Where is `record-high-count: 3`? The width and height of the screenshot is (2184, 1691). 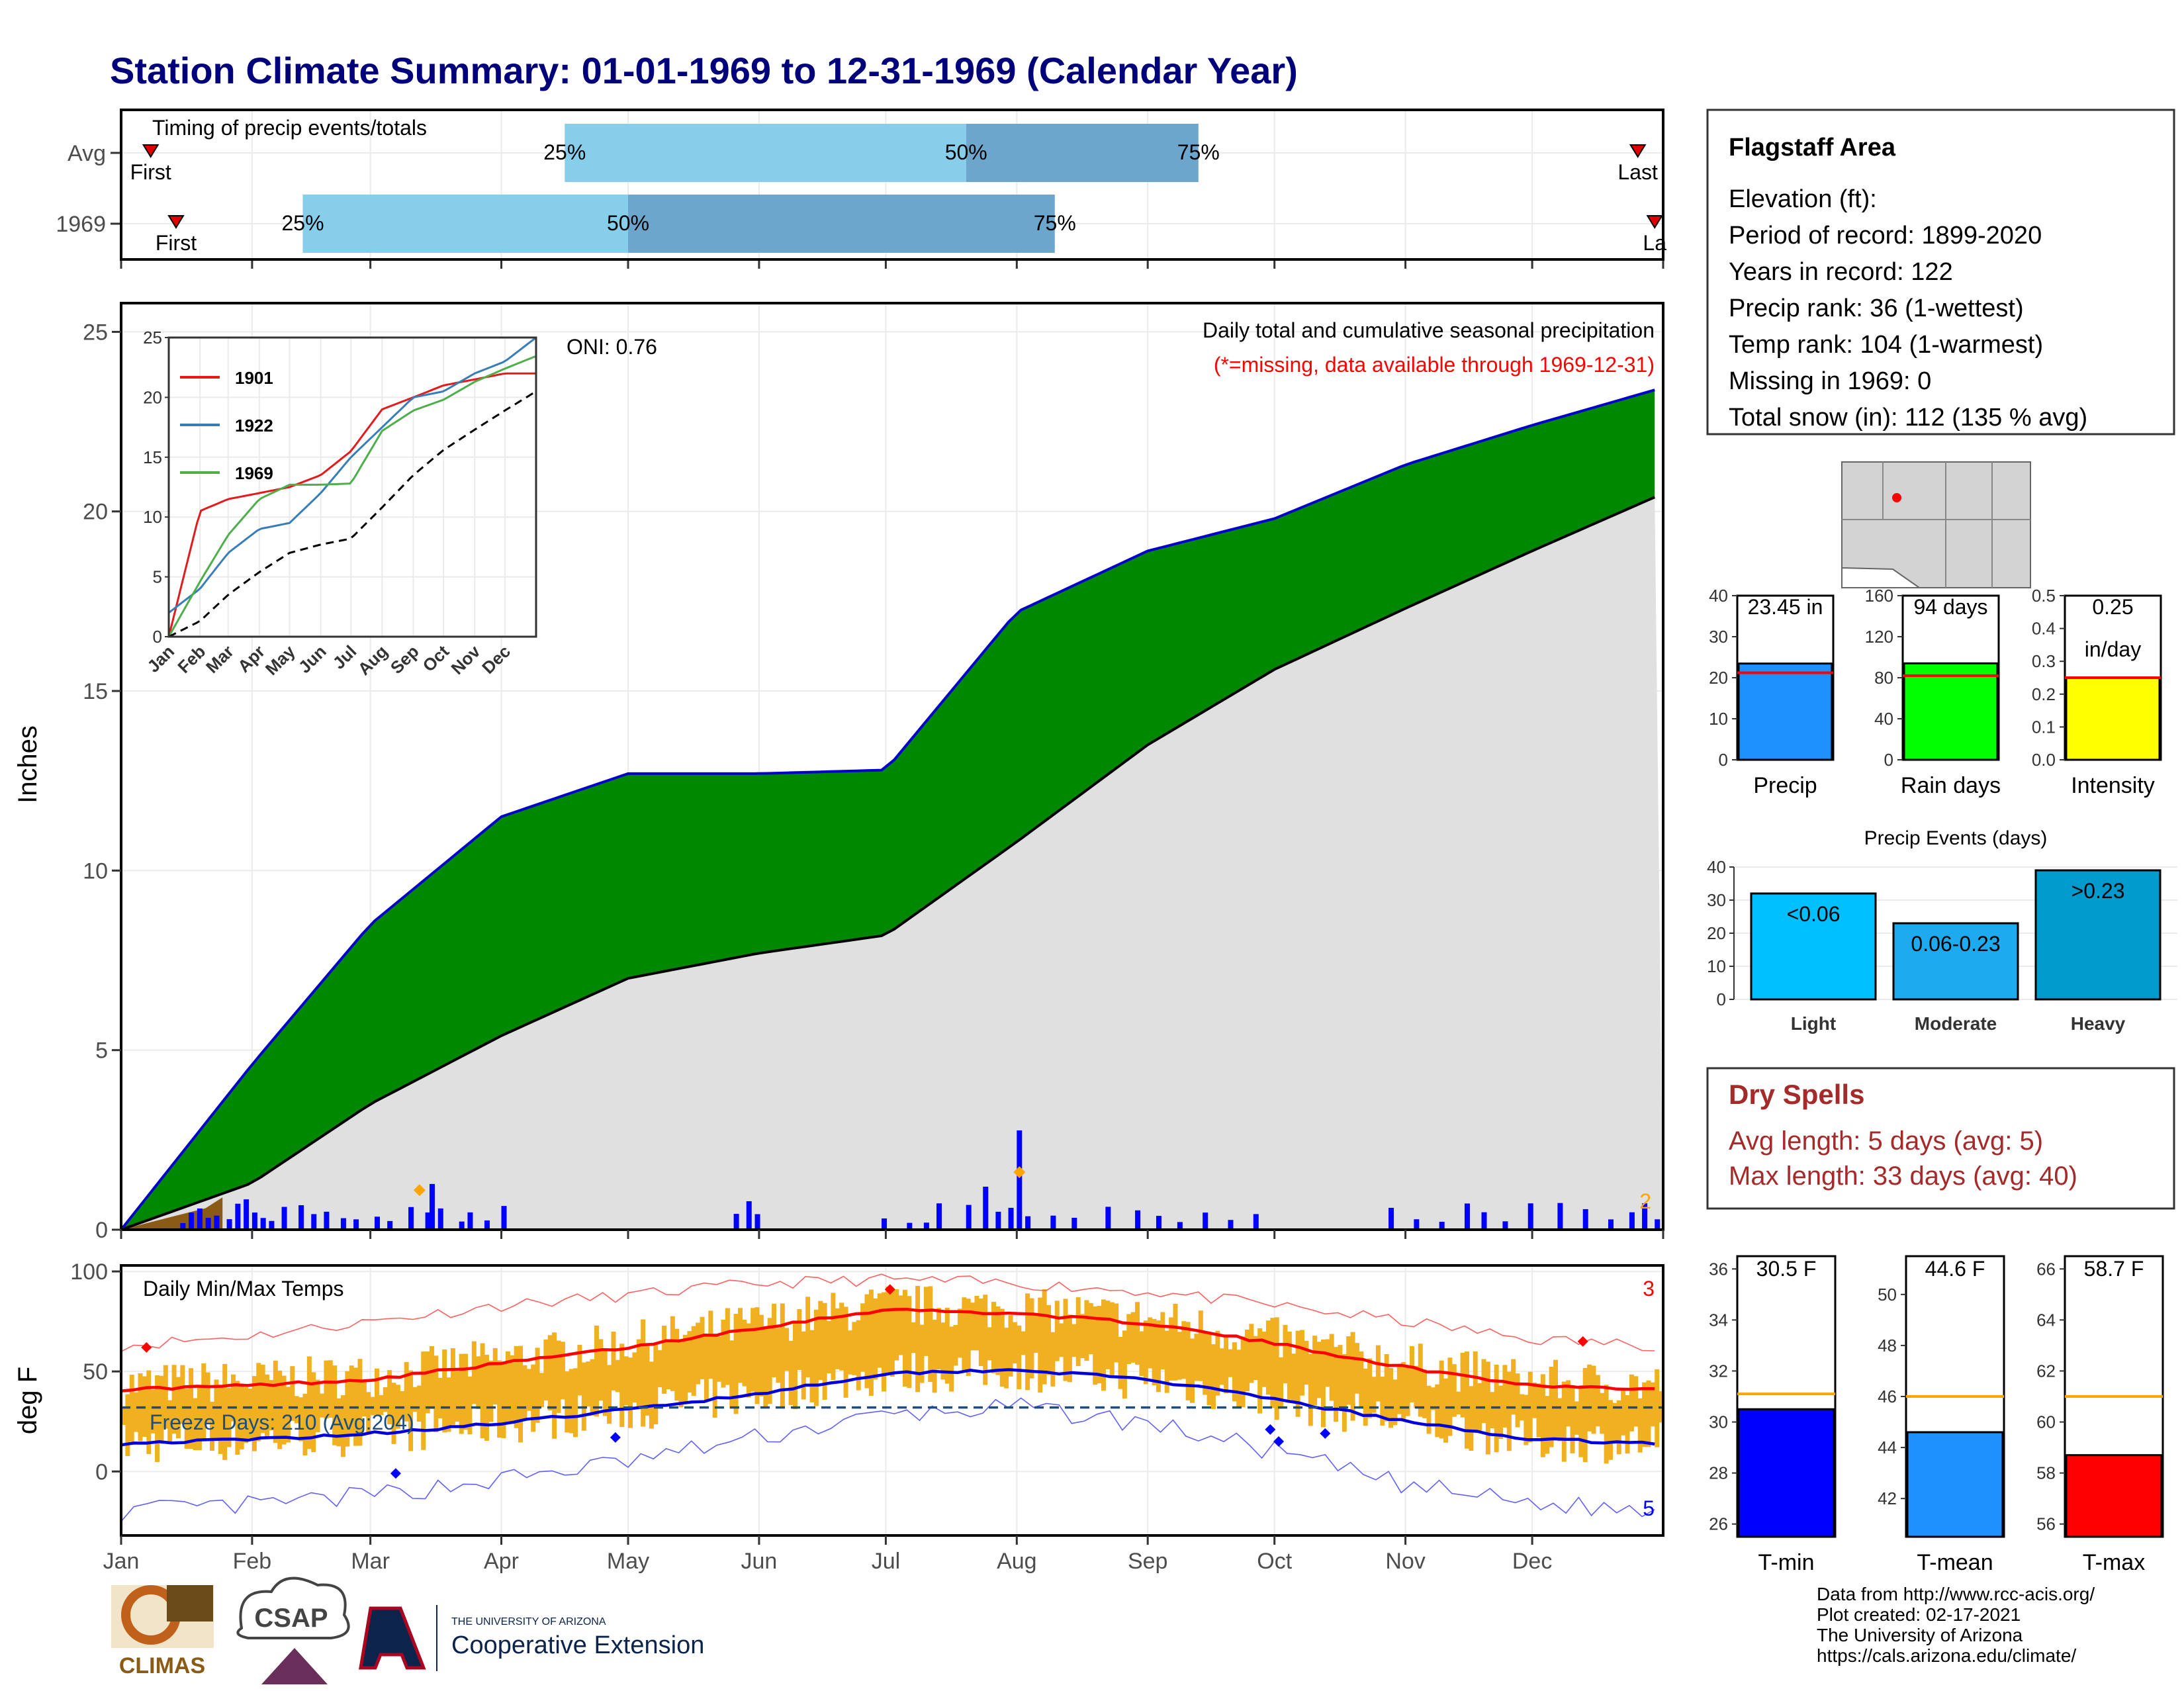 record-high-count: 3 is located at coordinates (1649, 1289).